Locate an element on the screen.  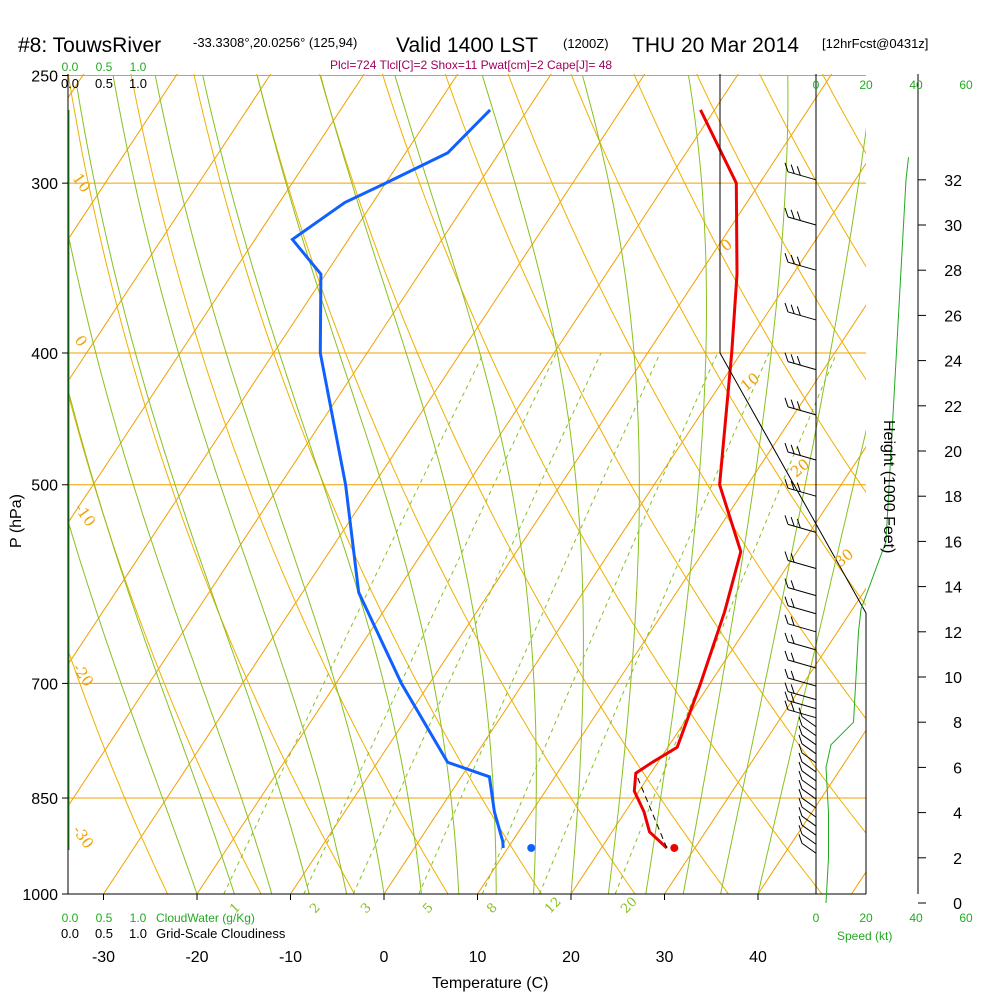
height-tick-label: 6 is located at coordinates (957, 768).